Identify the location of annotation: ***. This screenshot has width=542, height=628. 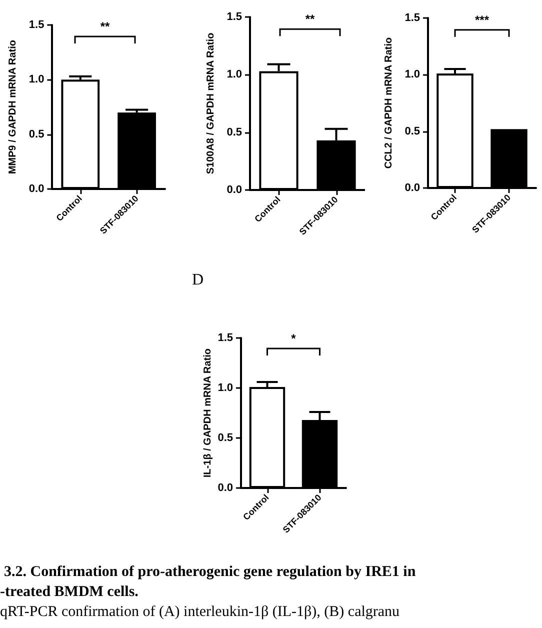
(482, 19).